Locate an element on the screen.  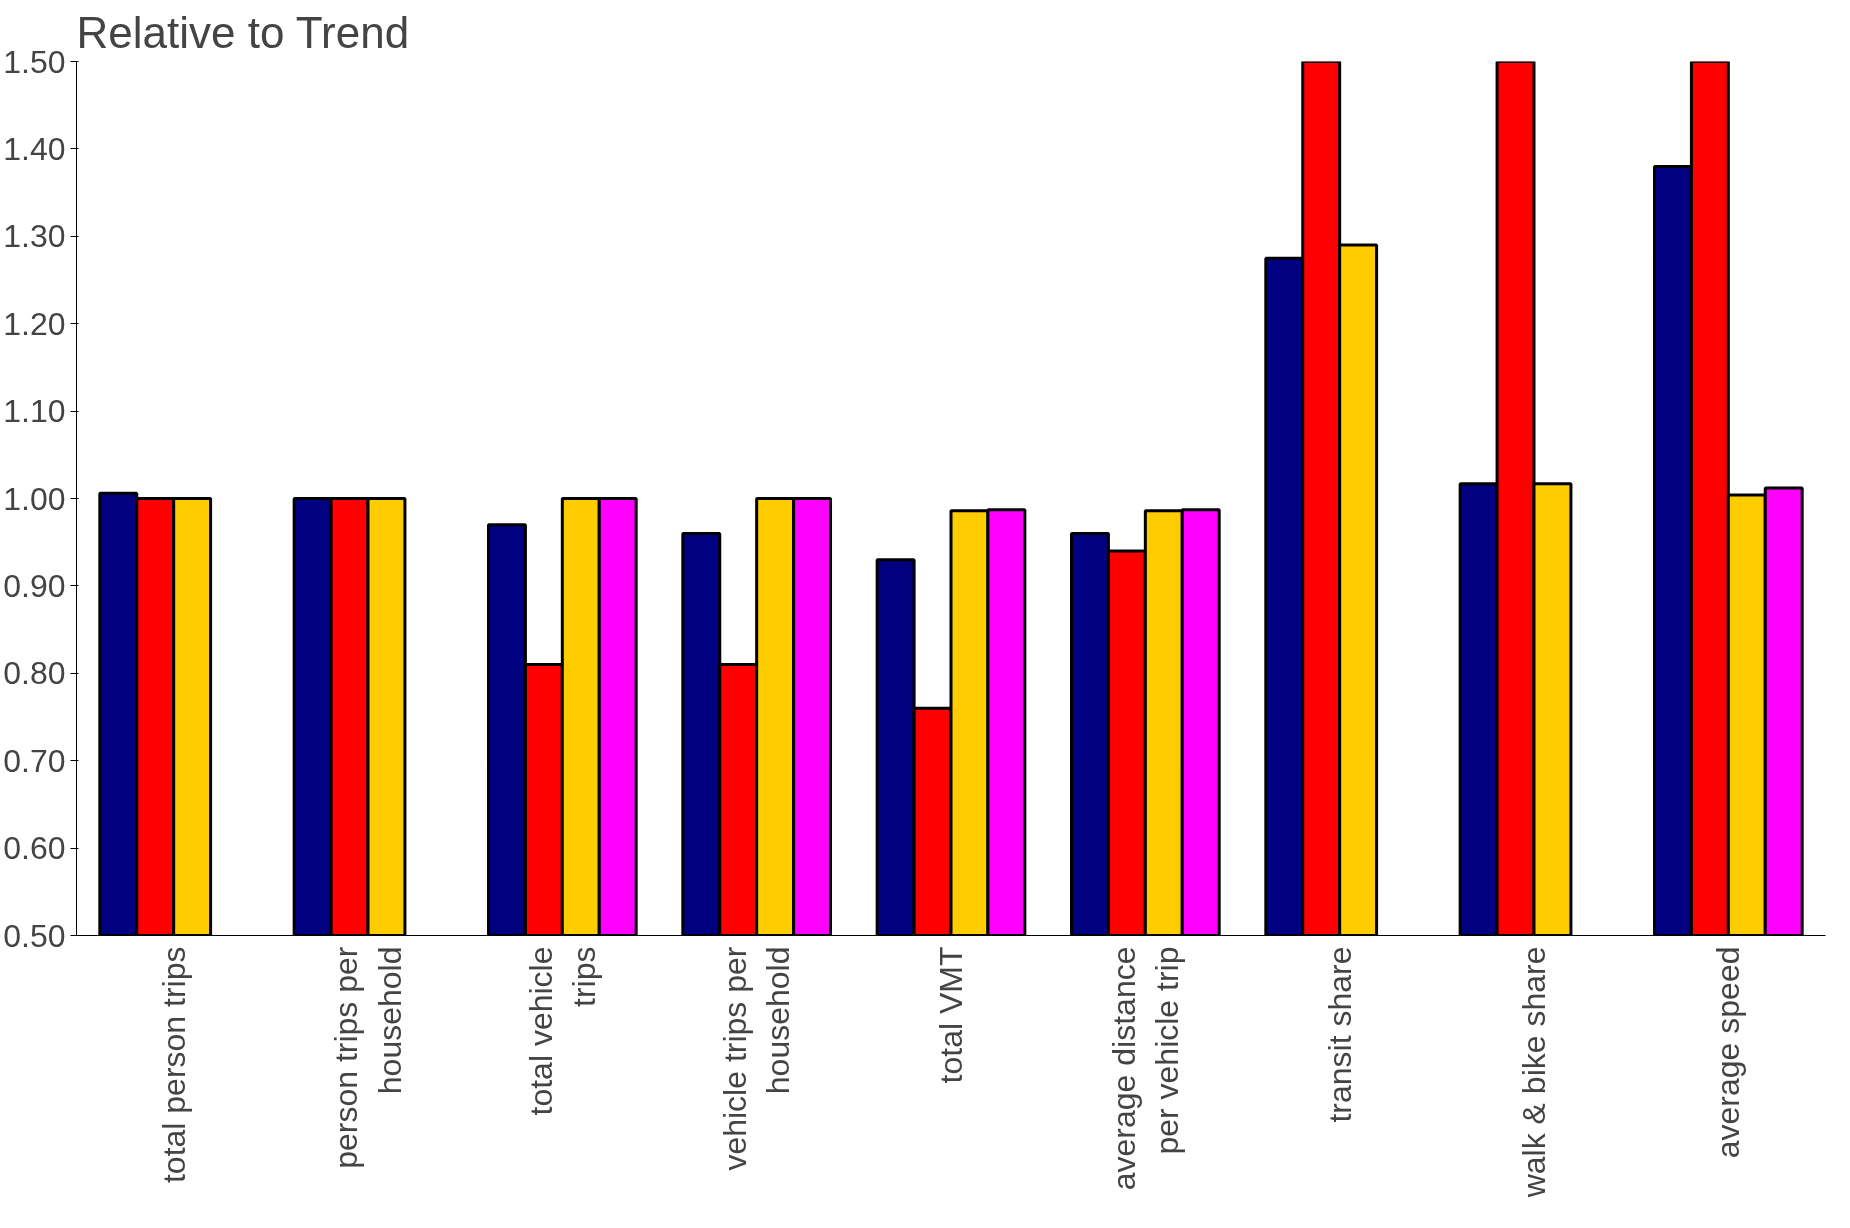
y-tick-label: 1.20 is located at coordinates (34, 323).